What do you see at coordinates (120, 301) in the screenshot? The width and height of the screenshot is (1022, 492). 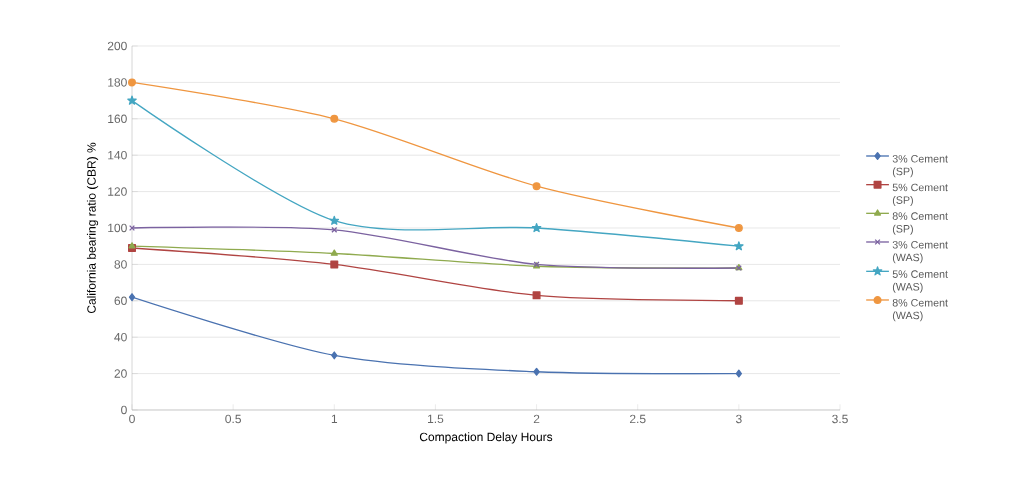 I see `y-tick-label: 60` at bounding box center [120, 301].